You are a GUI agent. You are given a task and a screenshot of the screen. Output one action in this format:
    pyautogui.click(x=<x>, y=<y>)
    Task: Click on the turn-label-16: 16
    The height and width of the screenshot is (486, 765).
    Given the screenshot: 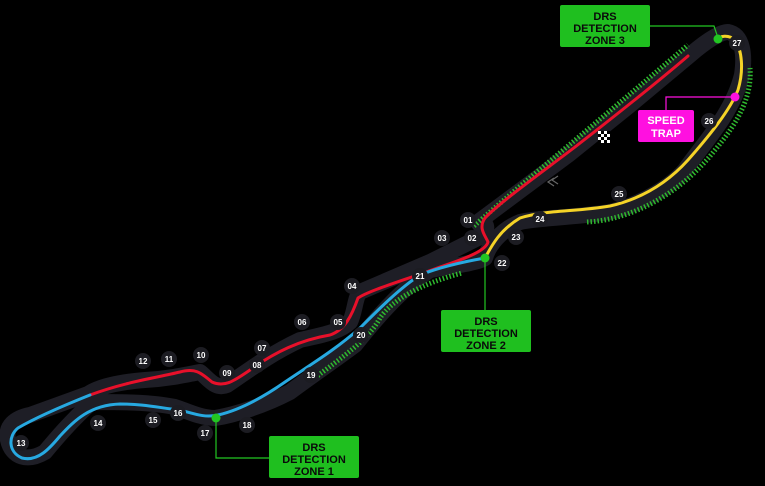 What is the action you would take?
    pyautogui.click(x=178, y=413)
    